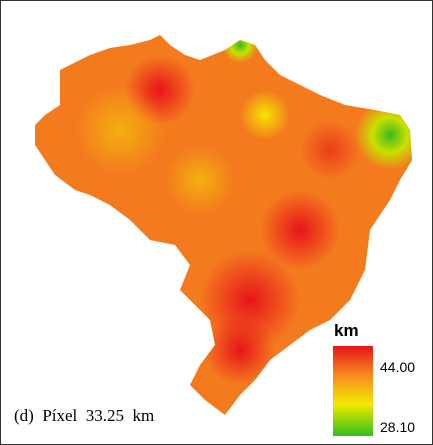 The image size is (433, 445). What do you see at coordinates (397, 427) in the screenshot?
I see `legend-min-label: 28.10` at bounding box center [397, 427].